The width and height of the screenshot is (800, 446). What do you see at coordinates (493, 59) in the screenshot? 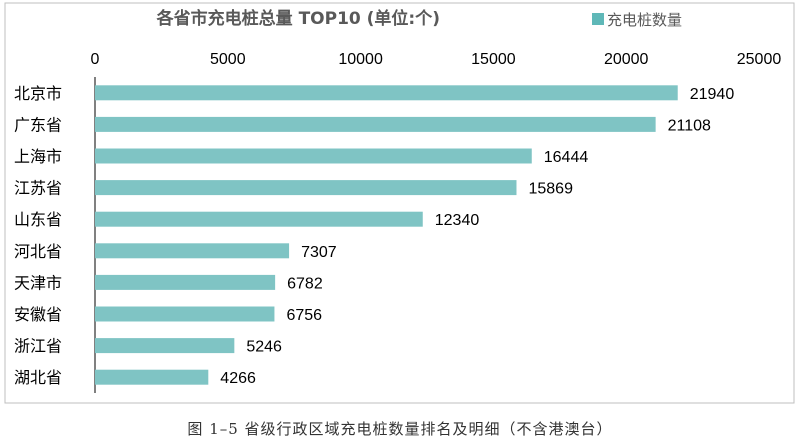
I see `x-tick-label: 15000` at bounding box center [493, 59].